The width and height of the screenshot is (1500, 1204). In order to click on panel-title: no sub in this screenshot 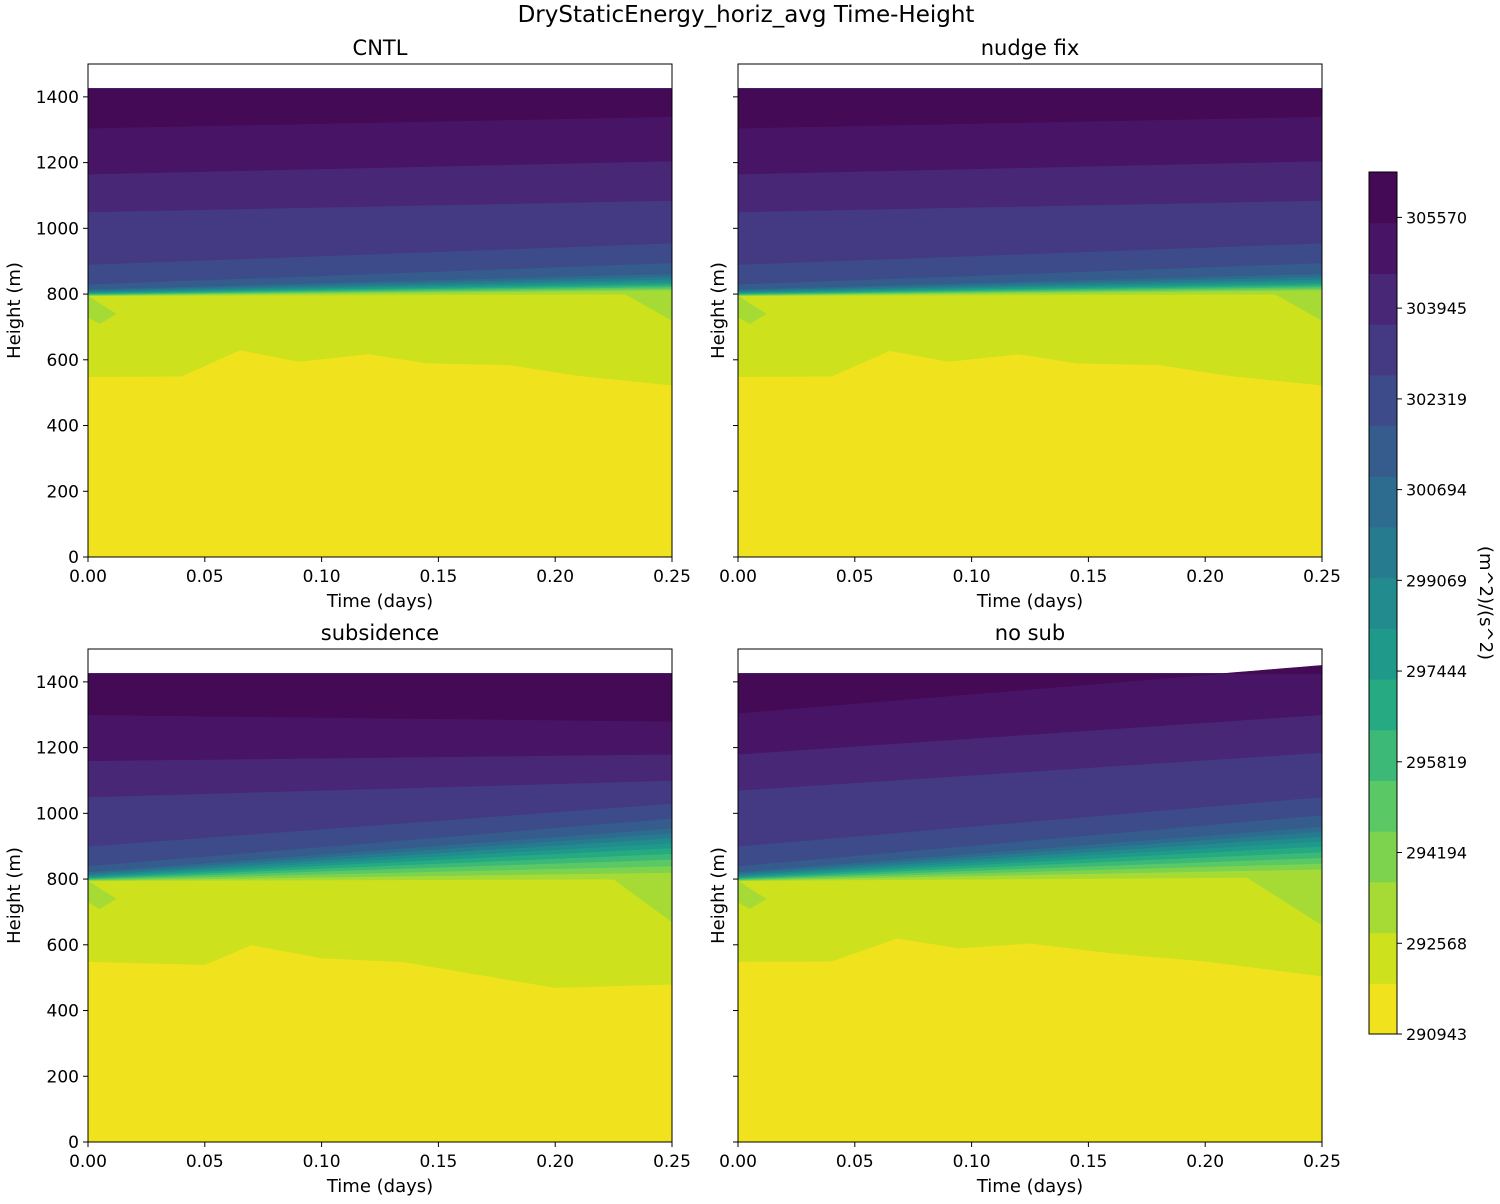, I will do `click(1030, 633)`.